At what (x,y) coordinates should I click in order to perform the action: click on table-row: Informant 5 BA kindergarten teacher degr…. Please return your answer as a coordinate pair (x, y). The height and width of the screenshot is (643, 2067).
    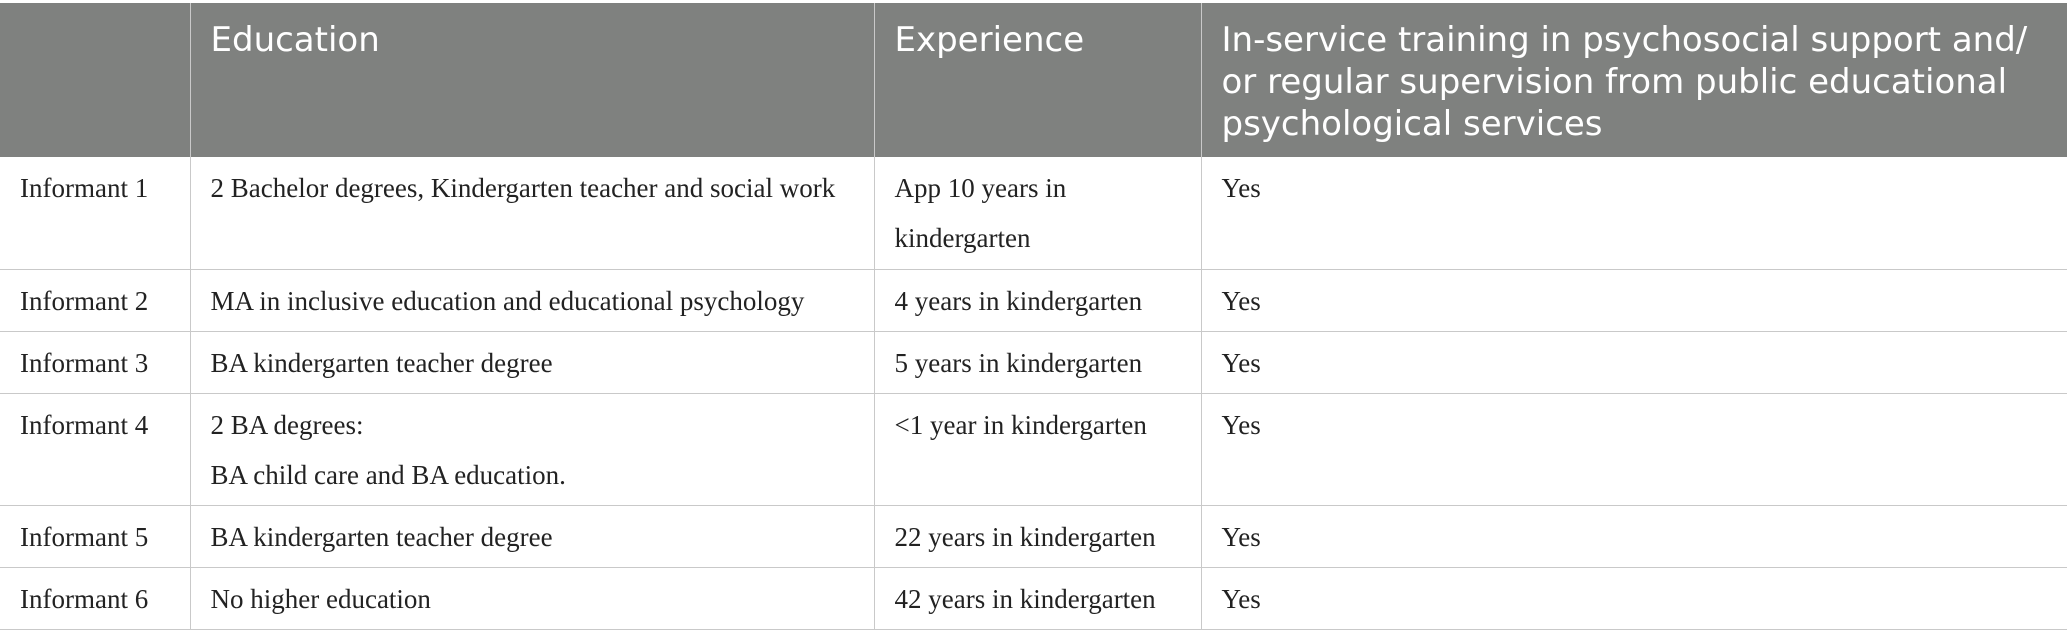
    Looking at the image, I should click on (1033, 536).